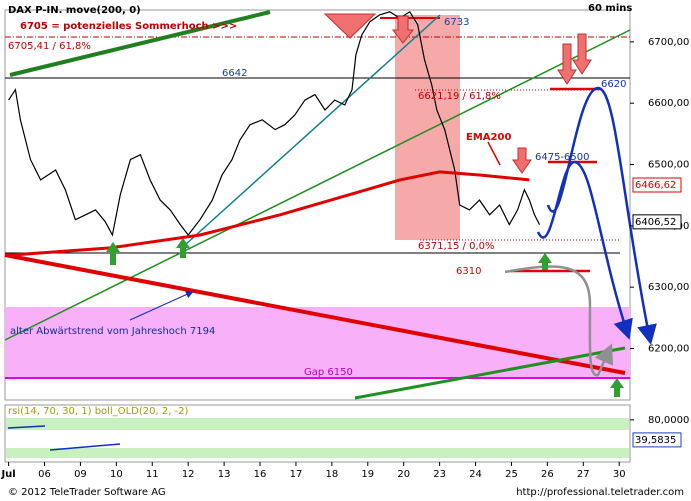 The height and width of the screenshot is (501, 691). I want to click on series-line, so click(269, 213).